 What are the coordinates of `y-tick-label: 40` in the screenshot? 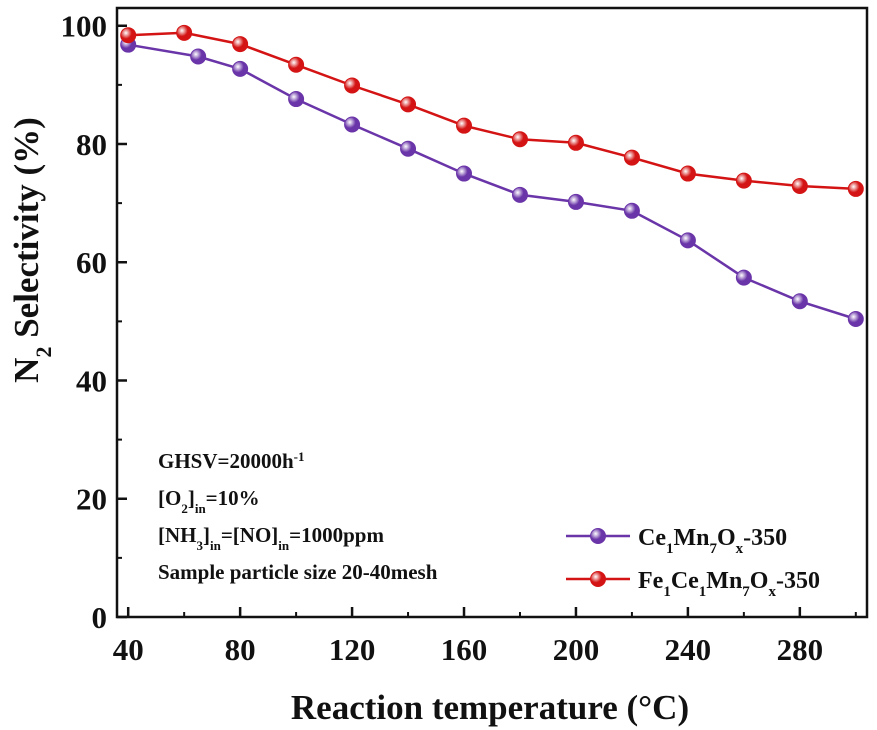 It's located at (91, 380).